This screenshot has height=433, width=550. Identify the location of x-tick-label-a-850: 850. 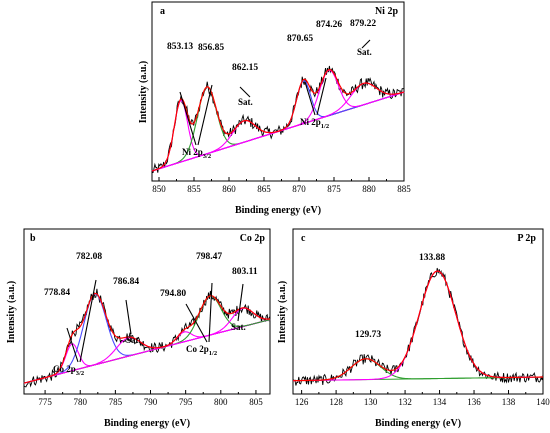
(159, 189).